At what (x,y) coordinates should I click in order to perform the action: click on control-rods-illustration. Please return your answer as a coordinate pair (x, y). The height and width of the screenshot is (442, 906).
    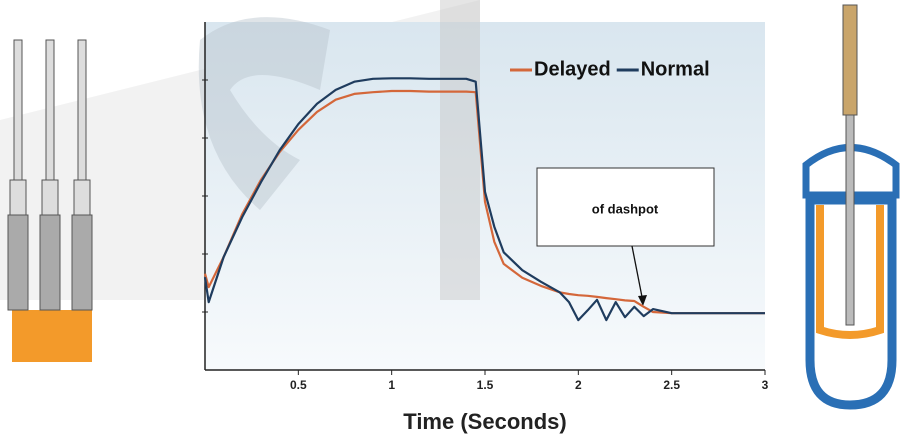
    Looking at the image, I should click on (50, 200).